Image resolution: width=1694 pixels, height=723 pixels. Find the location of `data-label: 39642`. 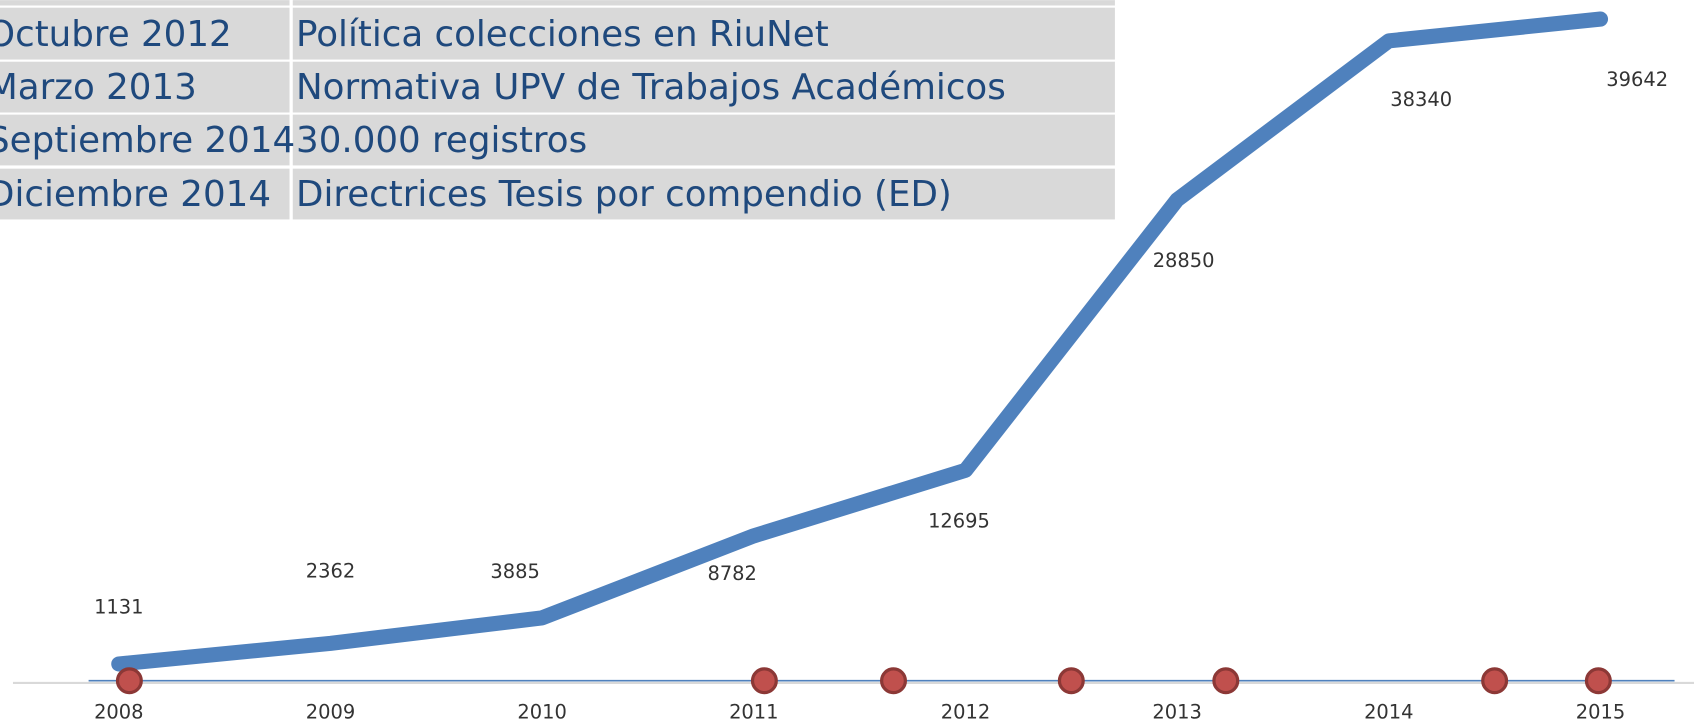

data-label: 39642 is located at coordinates (1637, 79).